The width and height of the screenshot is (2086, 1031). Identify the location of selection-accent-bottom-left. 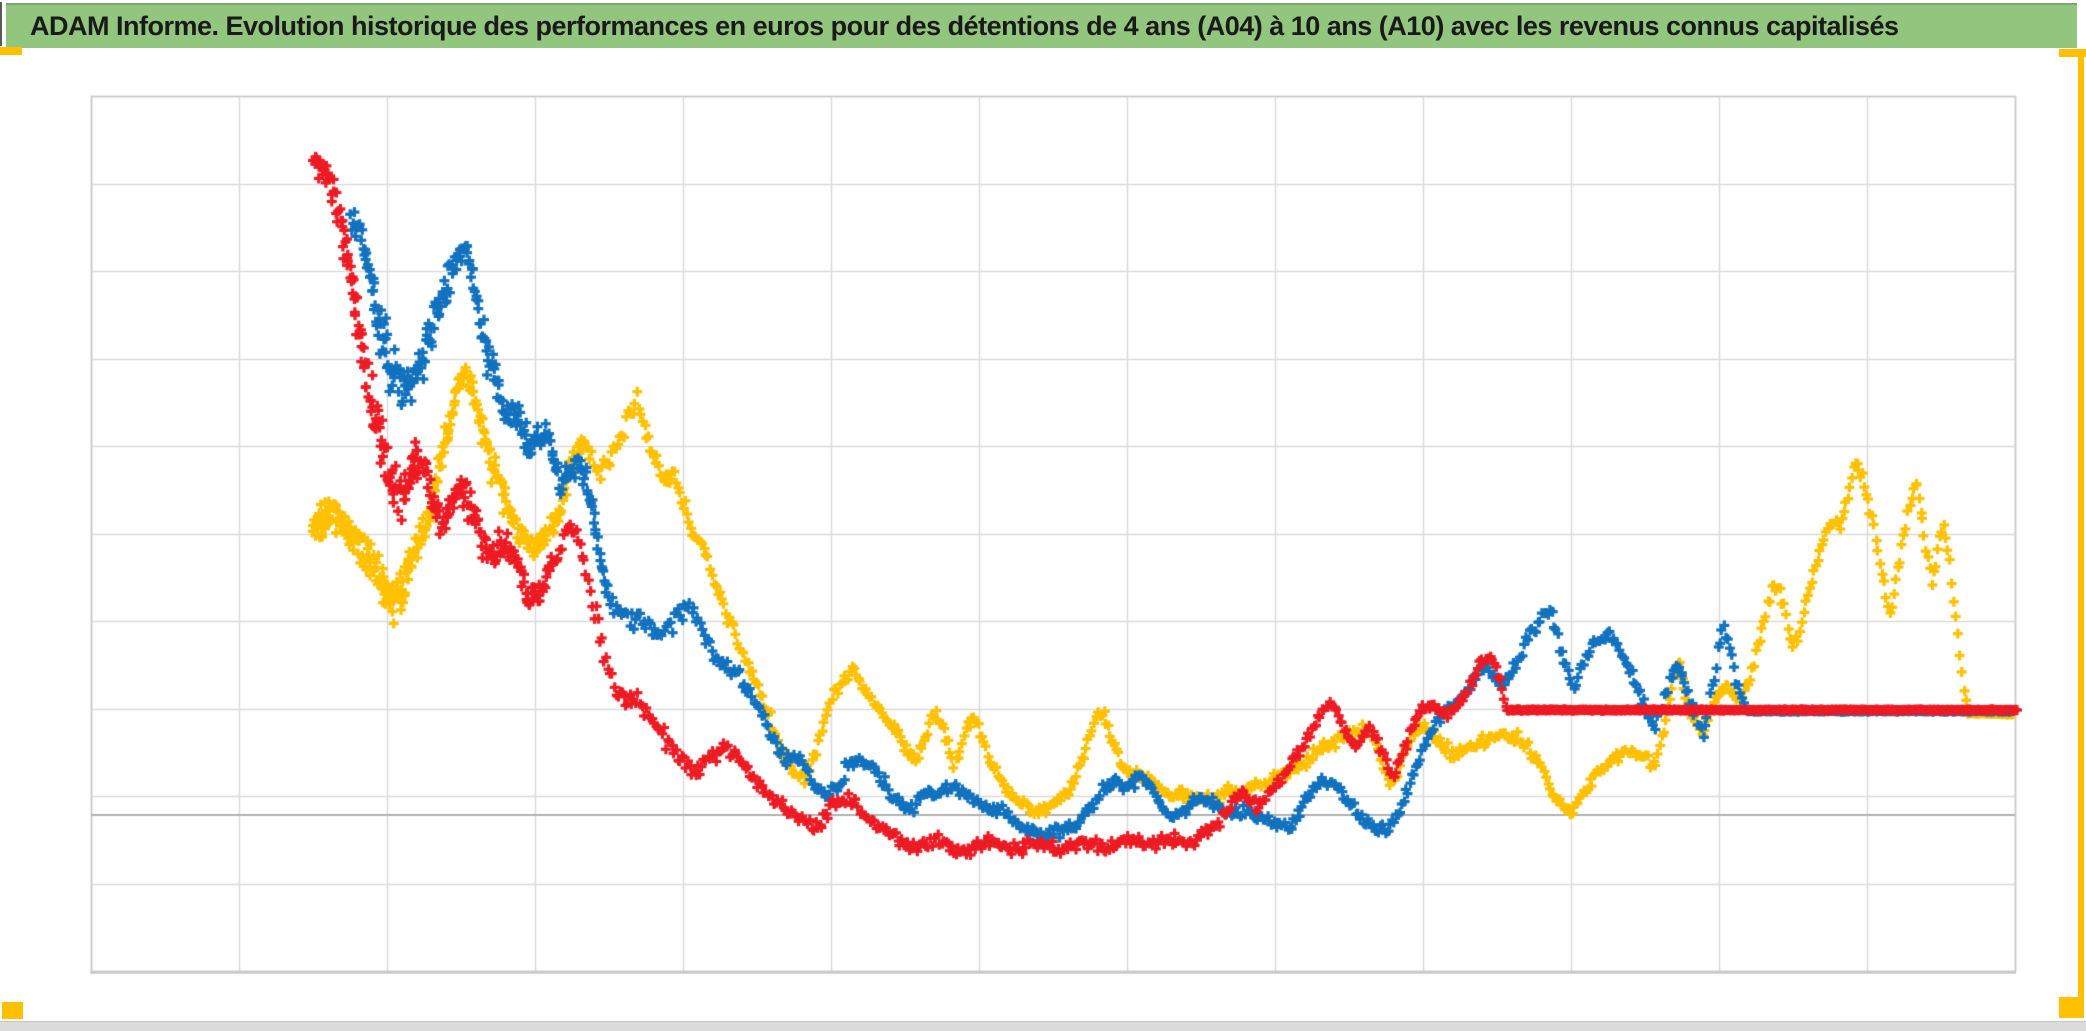
(12, 1010).